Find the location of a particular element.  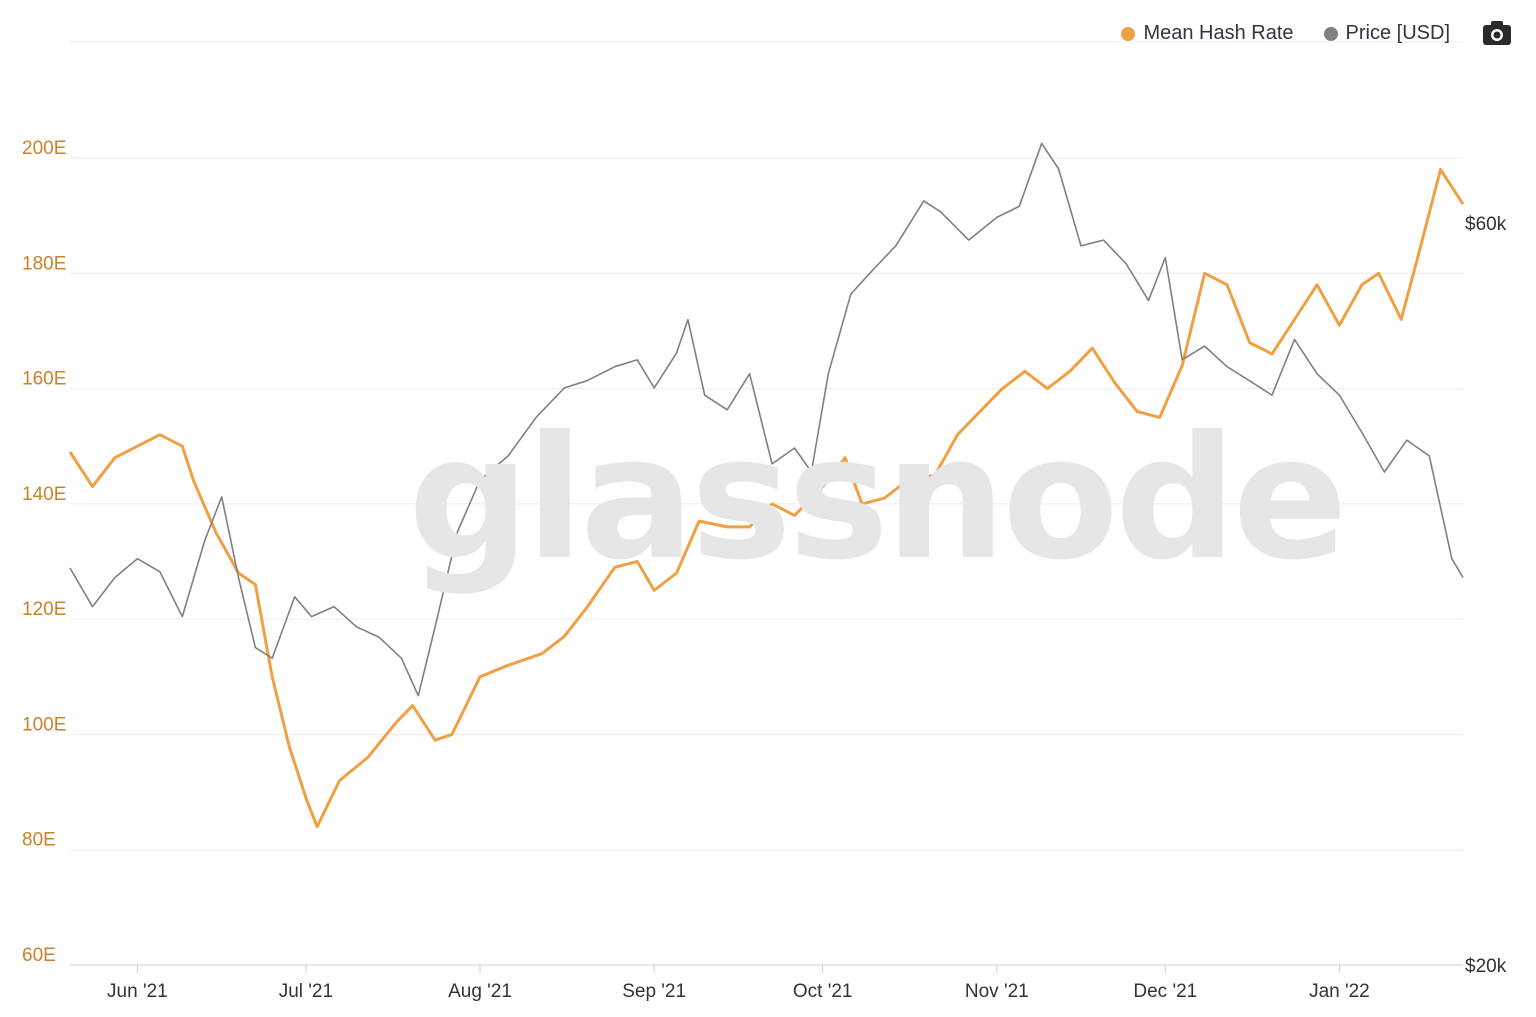

left-axis-tick-label: 180E is located at coordinates (44, 263).